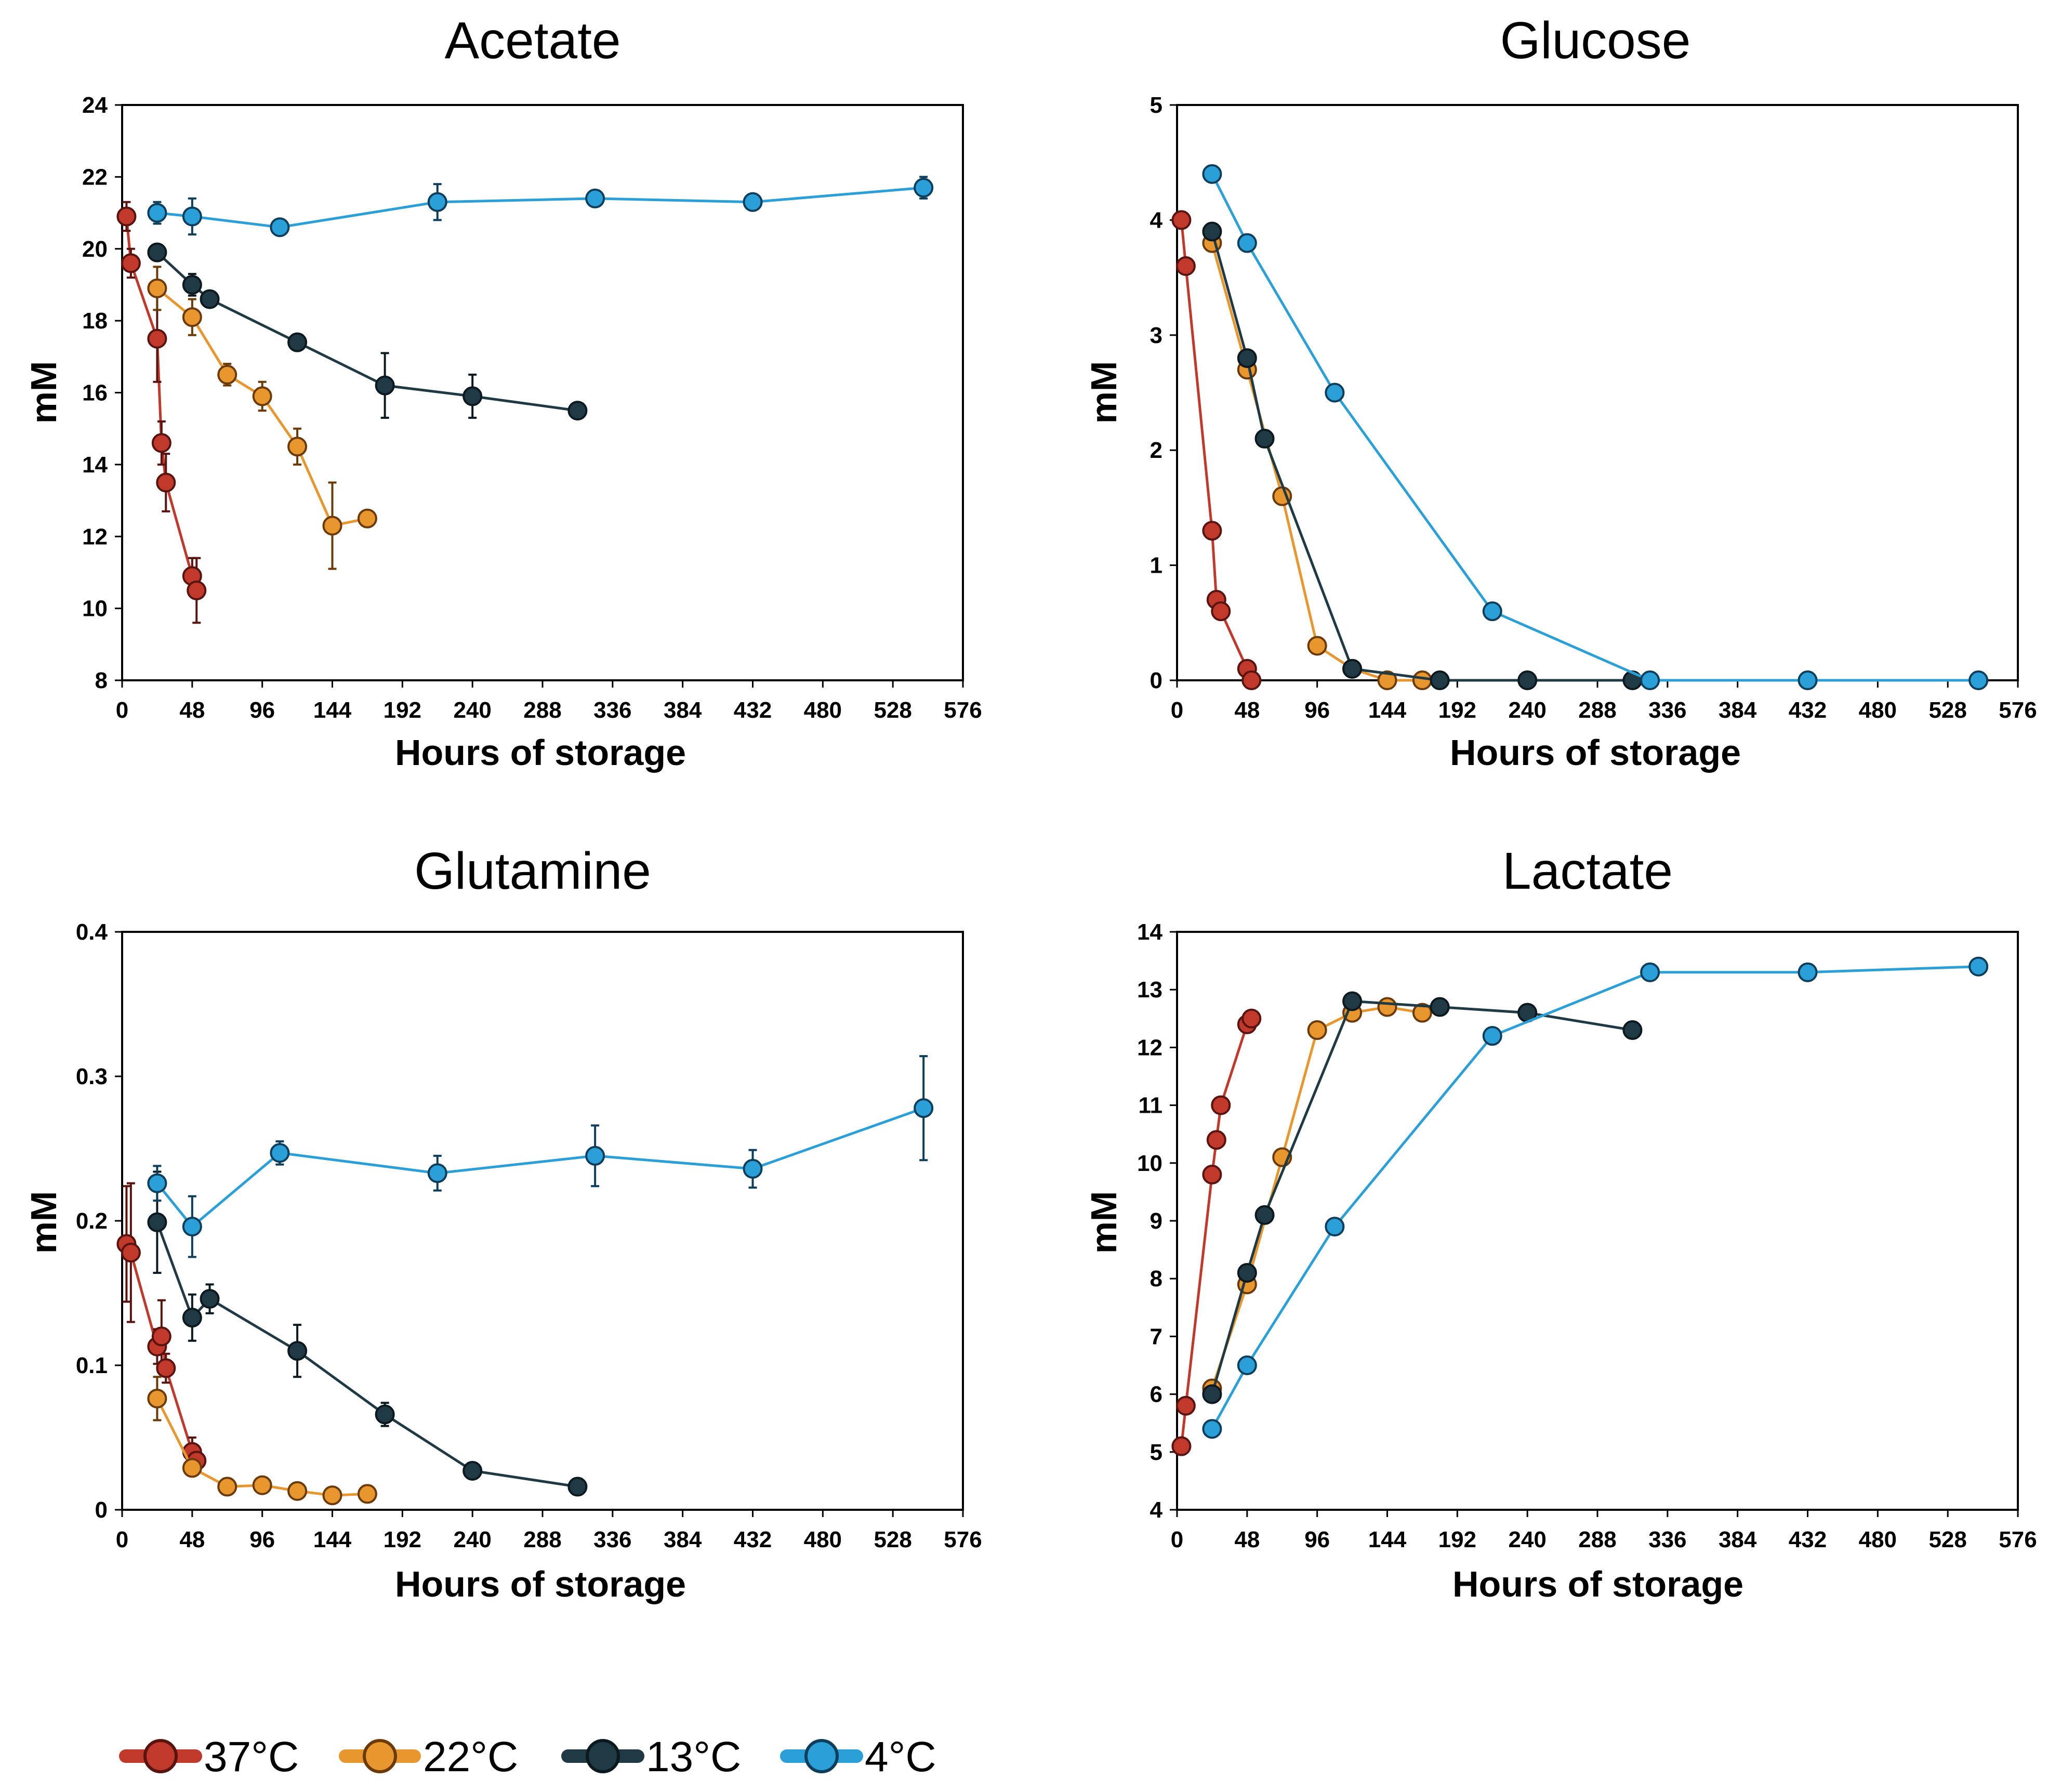  What do you see at coordinates (122, 710) in the screenshot?
I see `x-tick-label: 0` at bounding box center [122, 710].